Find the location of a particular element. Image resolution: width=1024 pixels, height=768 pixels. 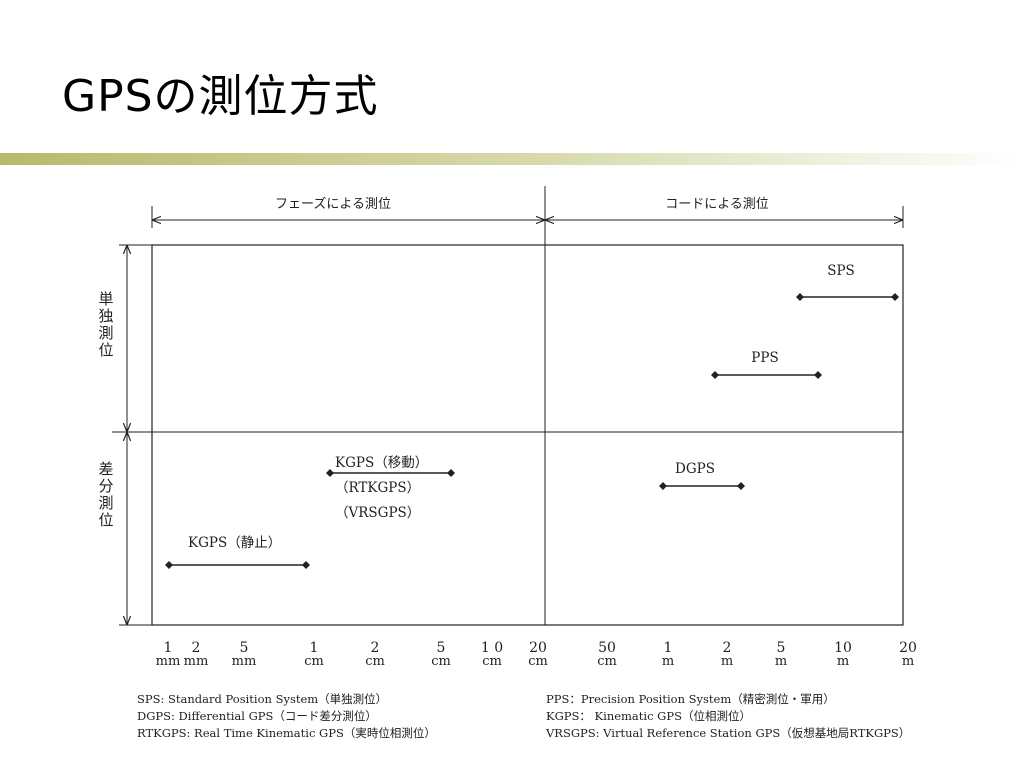

method-label: KGPS（移動） is located at coordinates (381, 463).